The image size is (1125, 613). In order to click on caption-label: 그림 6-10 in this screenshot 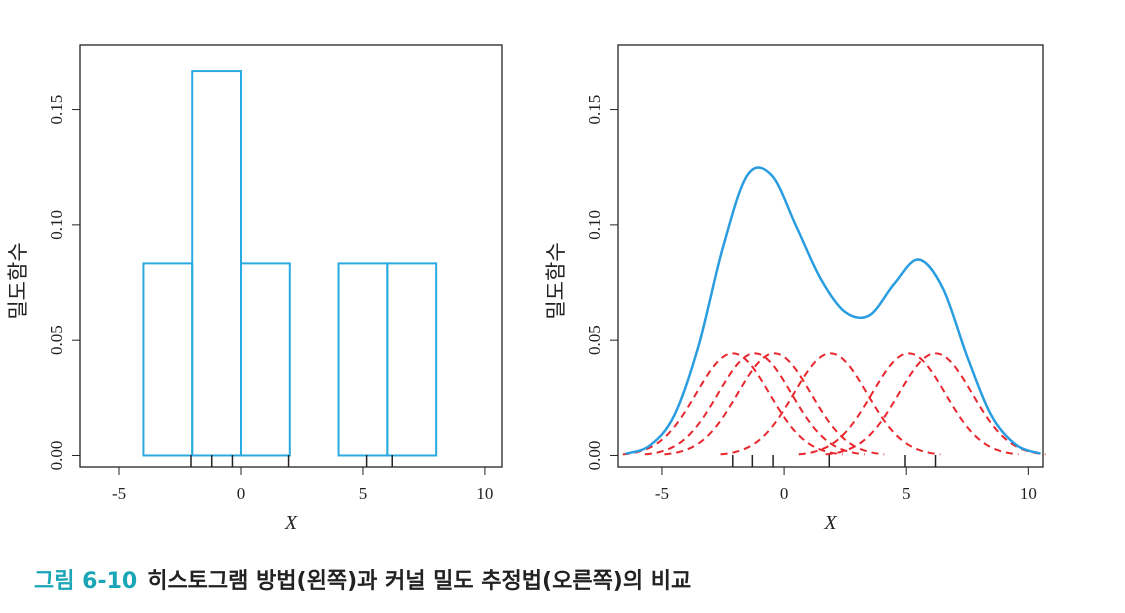, I will do `click(85, 581)`.